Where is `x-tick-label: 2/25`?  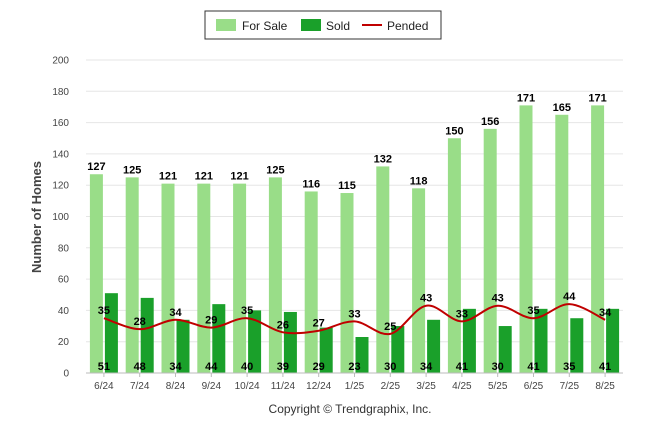
x-tick-label: 2/25 is located at coordinates (391, 386).